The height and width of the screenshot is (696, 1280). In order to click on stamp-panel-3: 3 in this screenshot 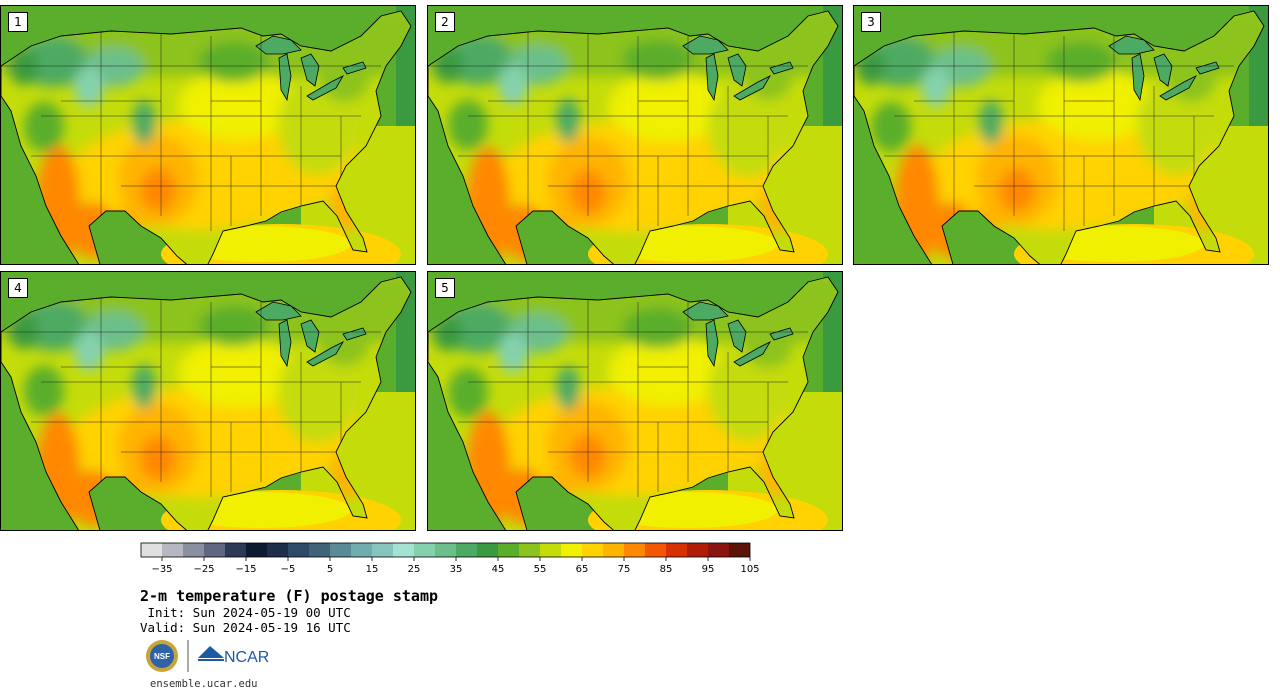, I will do `click(1061, 135)`.